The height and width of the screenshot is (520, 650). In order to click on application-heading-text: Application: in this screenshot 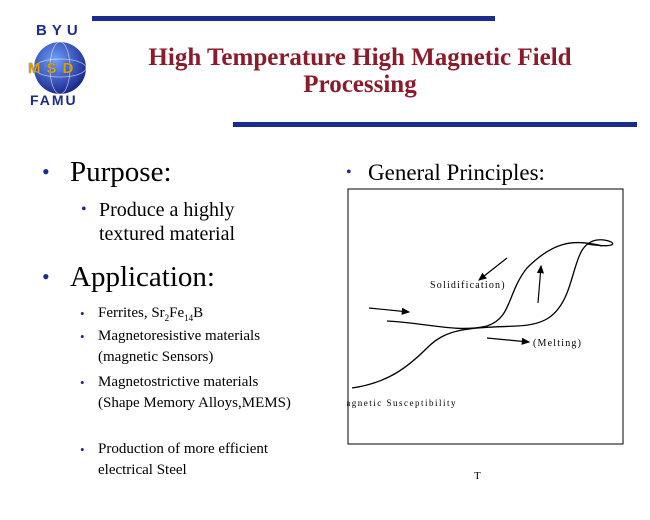, I will do `click(142, 277)`.